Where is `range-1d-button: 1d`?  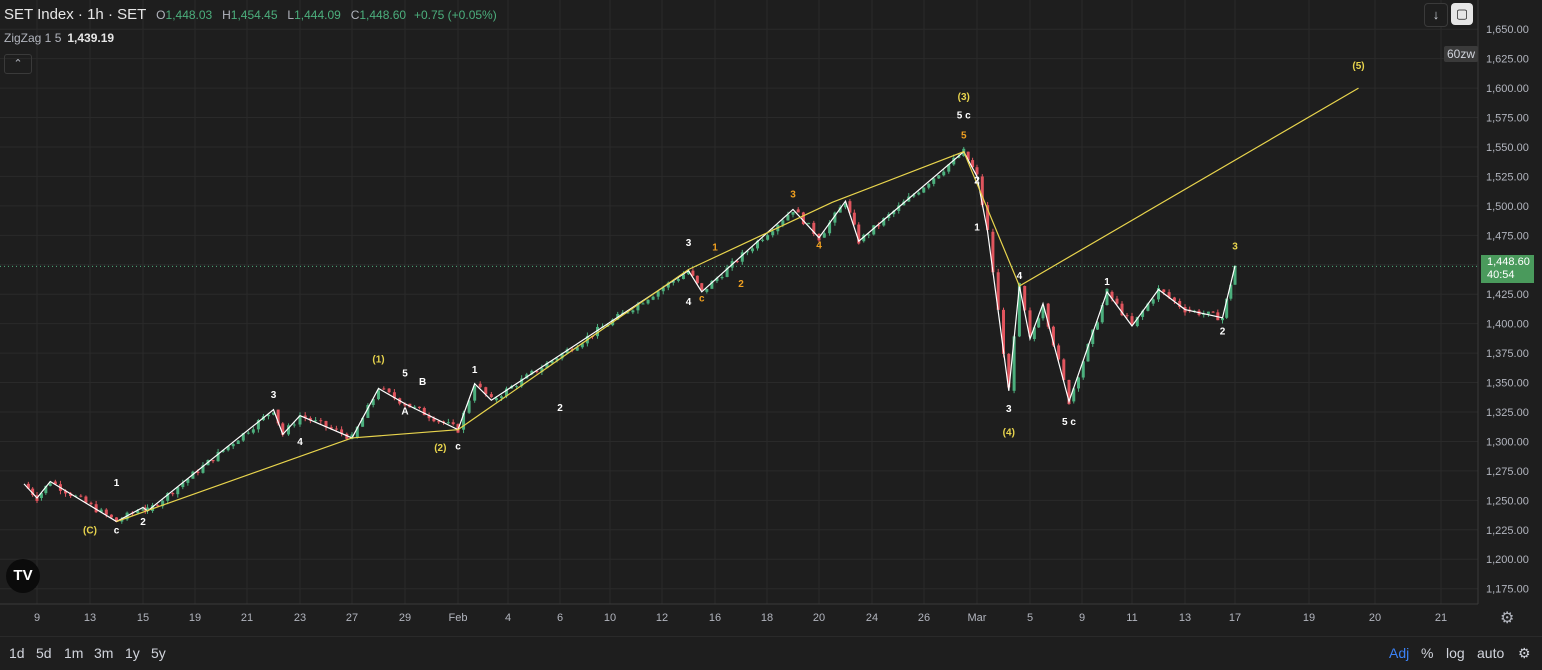
range-1d-button: 1d is located at coordinates (17, 653).